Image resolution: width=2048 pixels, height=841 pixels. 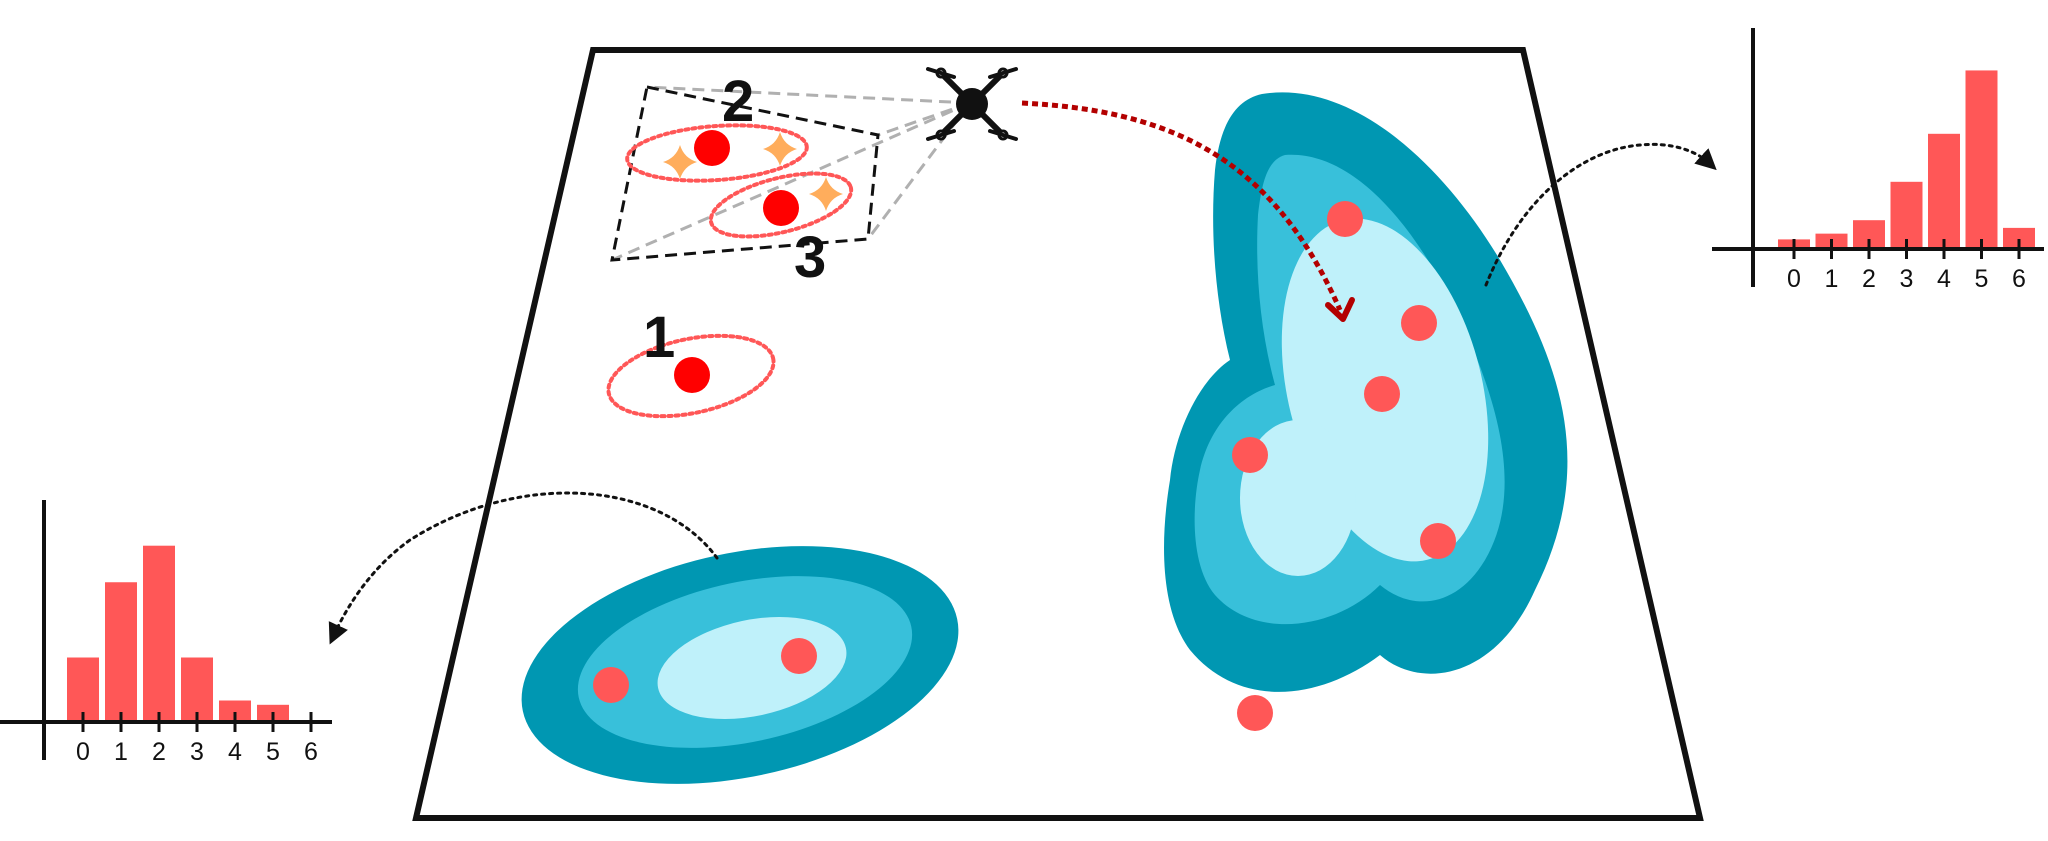 I want to click on density-region-left, so click(x=740, y=665).